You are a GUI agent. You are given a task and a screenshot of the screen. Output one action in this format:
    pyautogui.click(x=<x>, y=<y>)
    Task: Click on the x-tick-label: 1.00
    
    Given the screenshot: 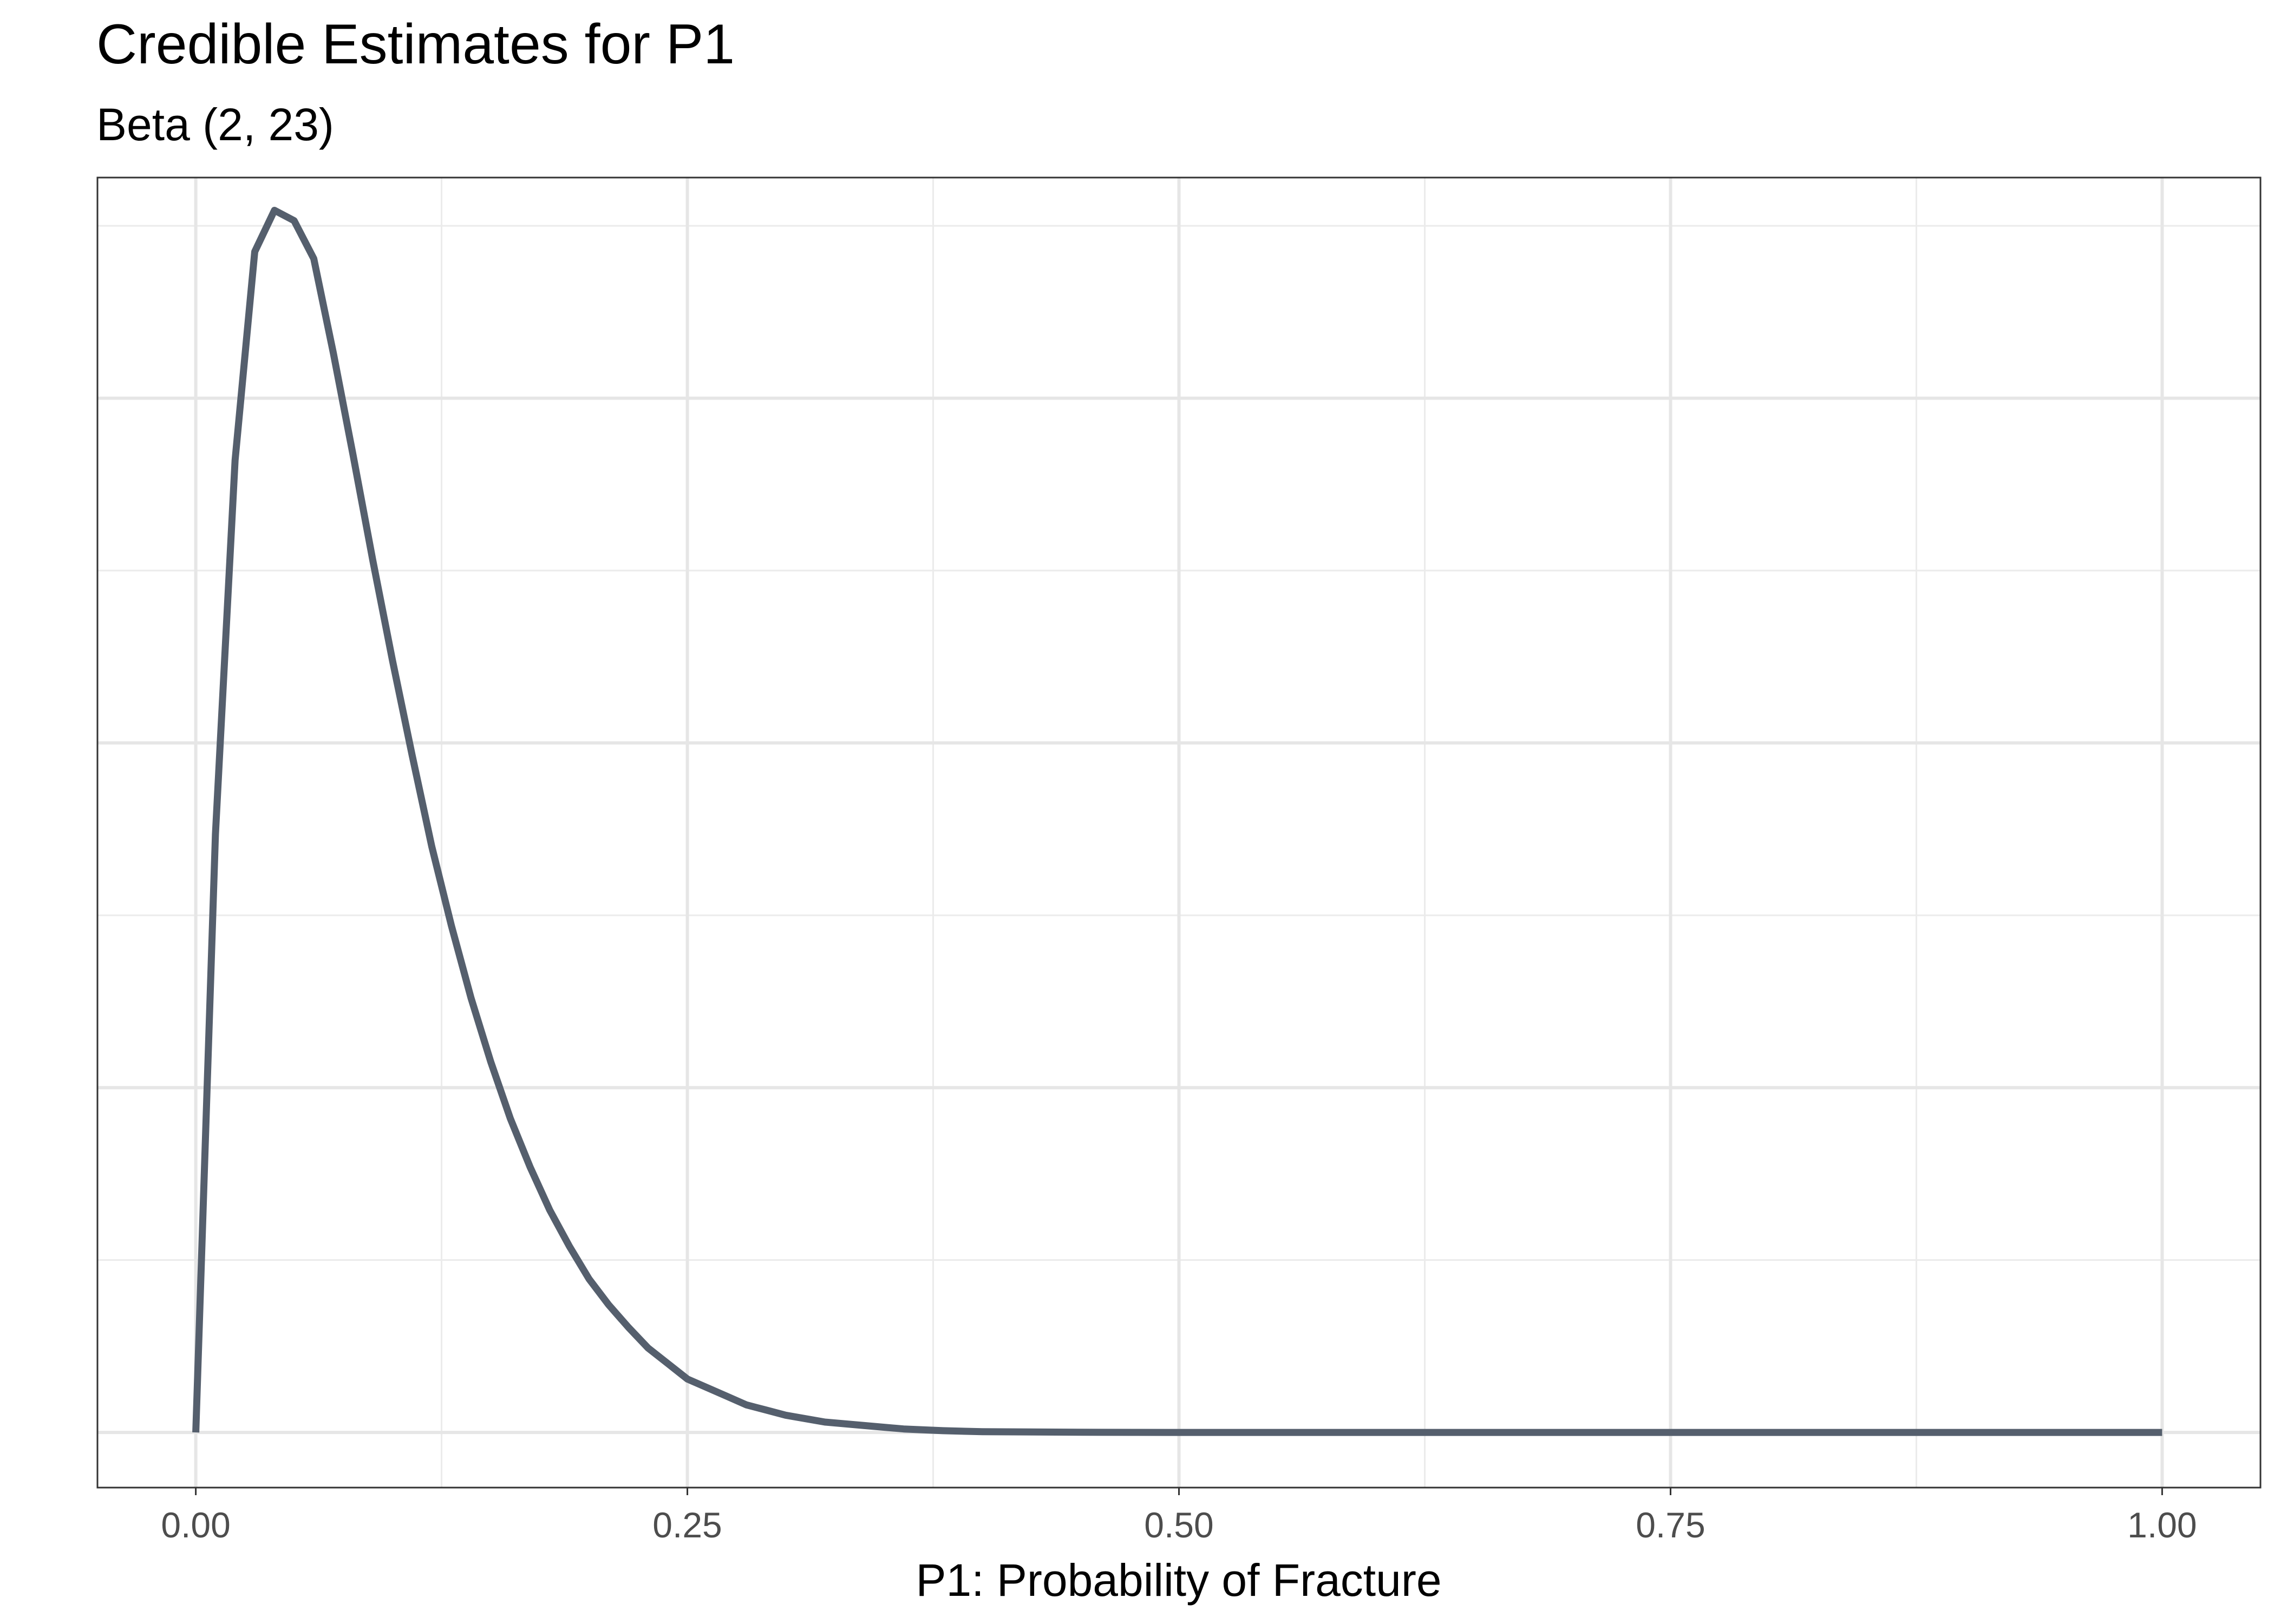 What is the action you would take?
    pyautogui.click(x=2162, y=1525)
    